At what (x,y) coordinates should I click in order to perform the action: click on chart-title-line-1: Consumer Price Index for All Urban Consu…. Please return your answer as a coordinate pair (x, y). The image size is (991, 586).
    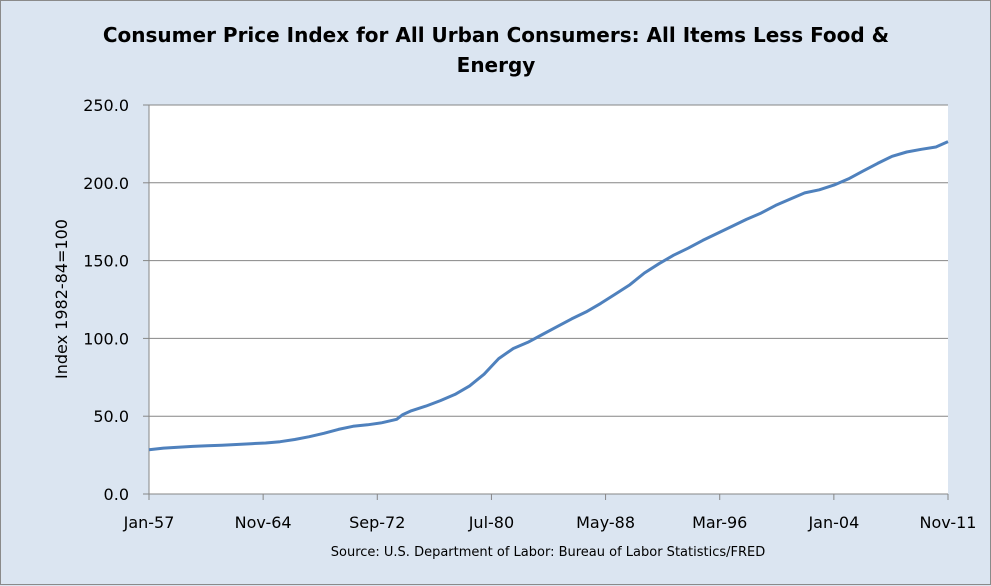
    Looking at the image, I should click on (496, 35).